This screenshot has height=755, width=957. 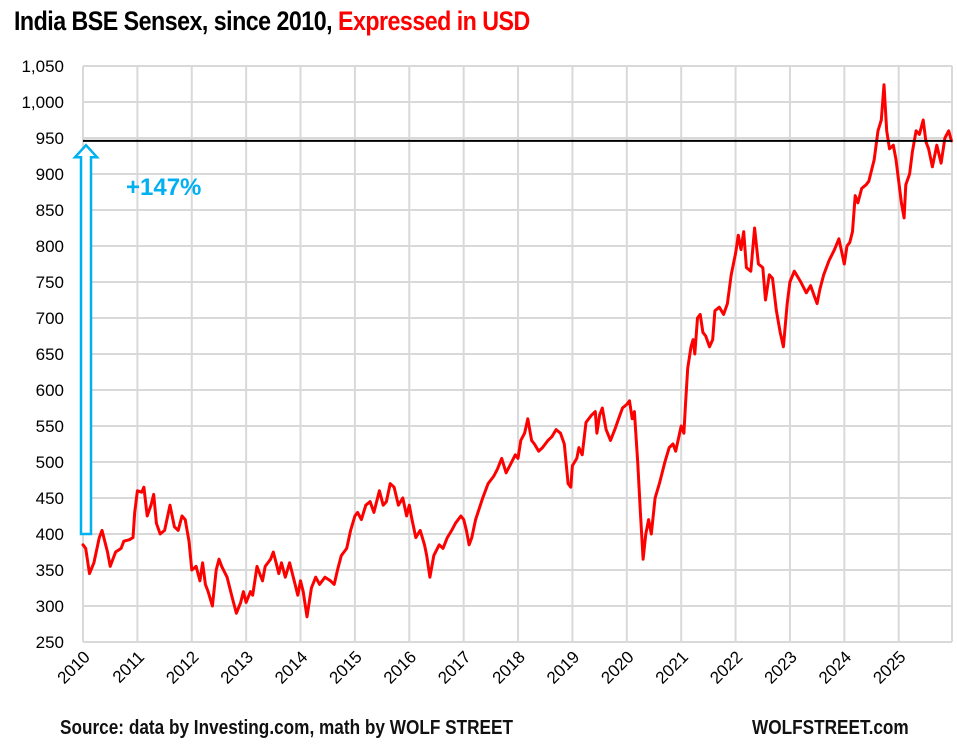 I want to click on x-tick-label: 2019, so click(x=563, y=667).